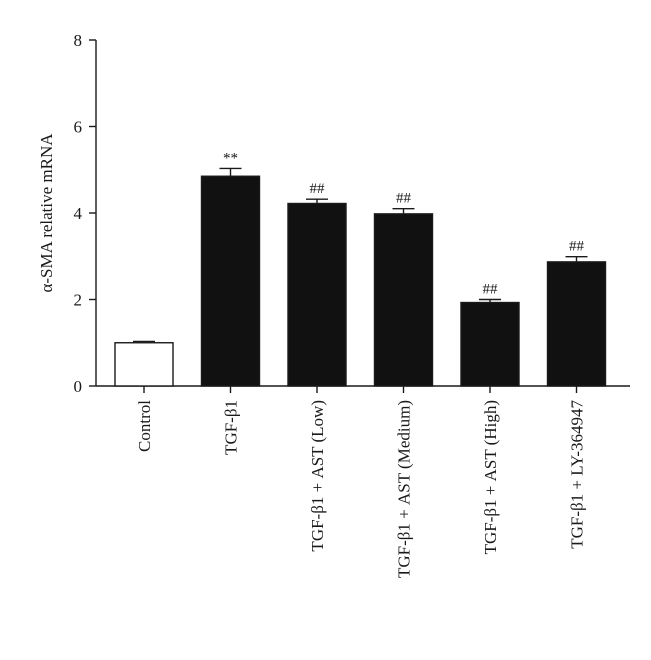 The width and height of the screenshot is (651, 660). I want to click on x-tick-label: TGF-β1 + AST (High), so click(490, 477).